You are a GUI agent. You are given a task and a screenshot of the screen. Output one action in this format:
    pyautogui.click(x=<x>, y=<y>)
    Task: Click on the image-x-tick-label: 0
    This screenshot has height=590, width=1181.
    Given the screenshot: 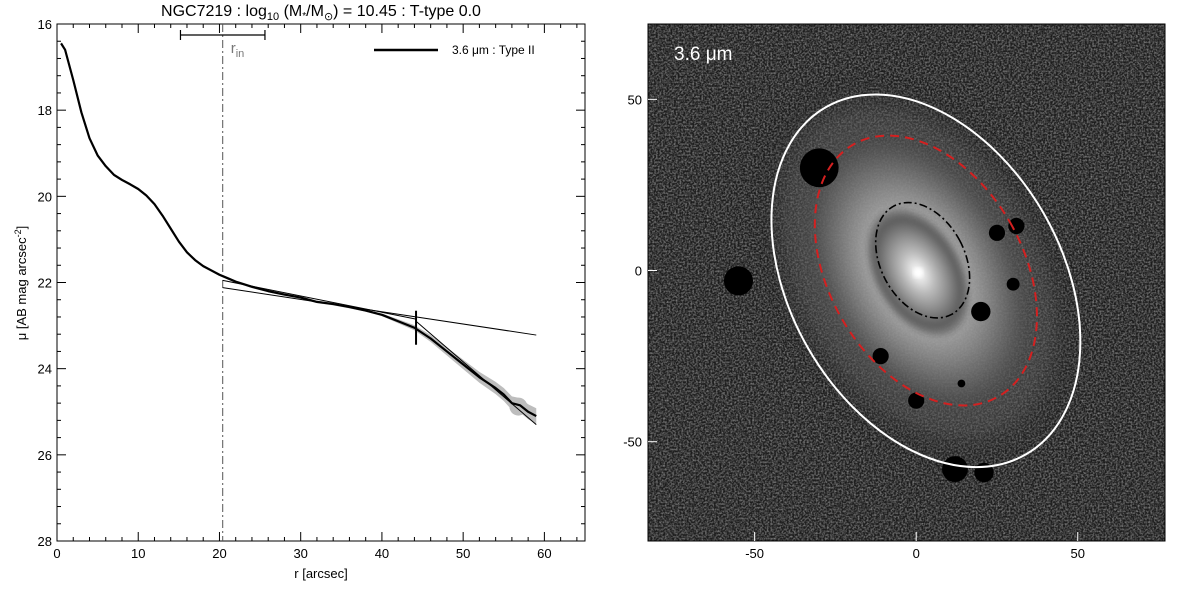 What is the action you would take?
    pyautogui.click(x=916, y=553)
    